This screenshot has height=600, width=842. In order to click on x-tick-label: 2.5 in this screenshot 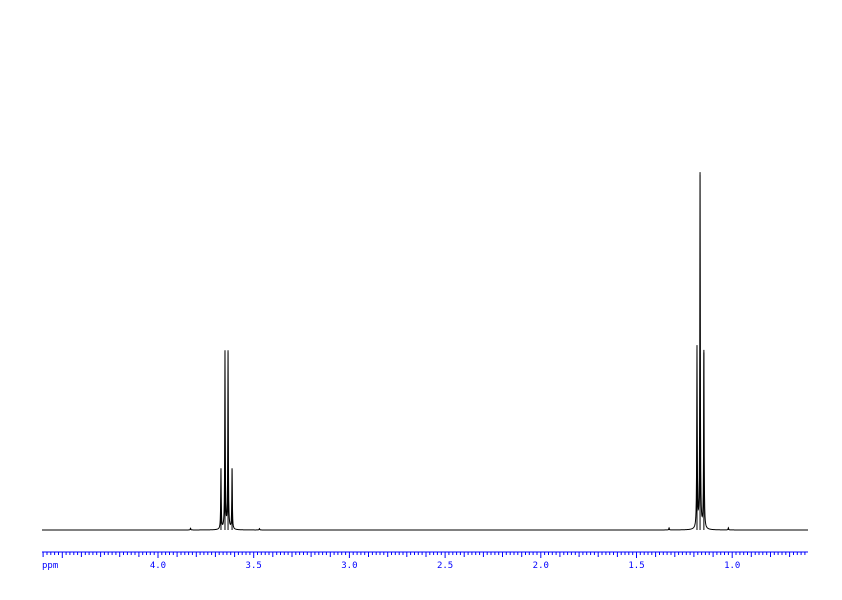, I will do `click(445, 566)`.